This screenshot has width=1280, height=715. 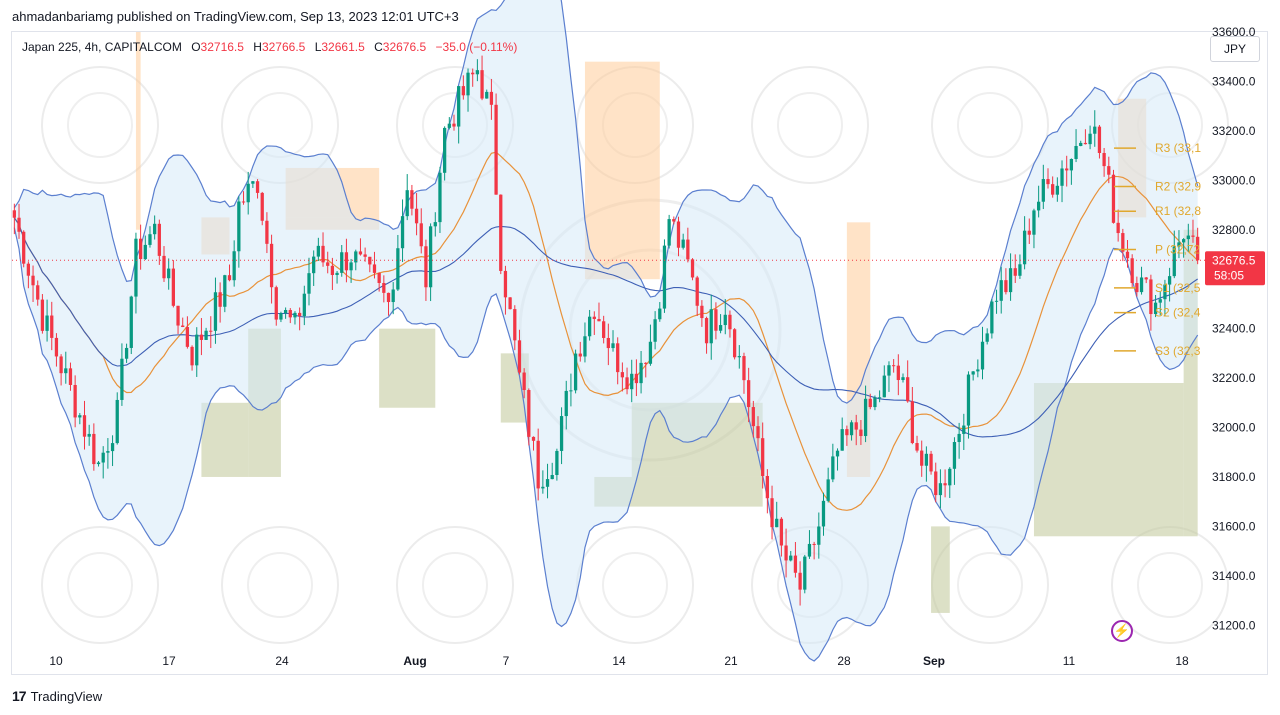 I want to click on price-tick-label: 31800.0, so click(x=1234, y=477).